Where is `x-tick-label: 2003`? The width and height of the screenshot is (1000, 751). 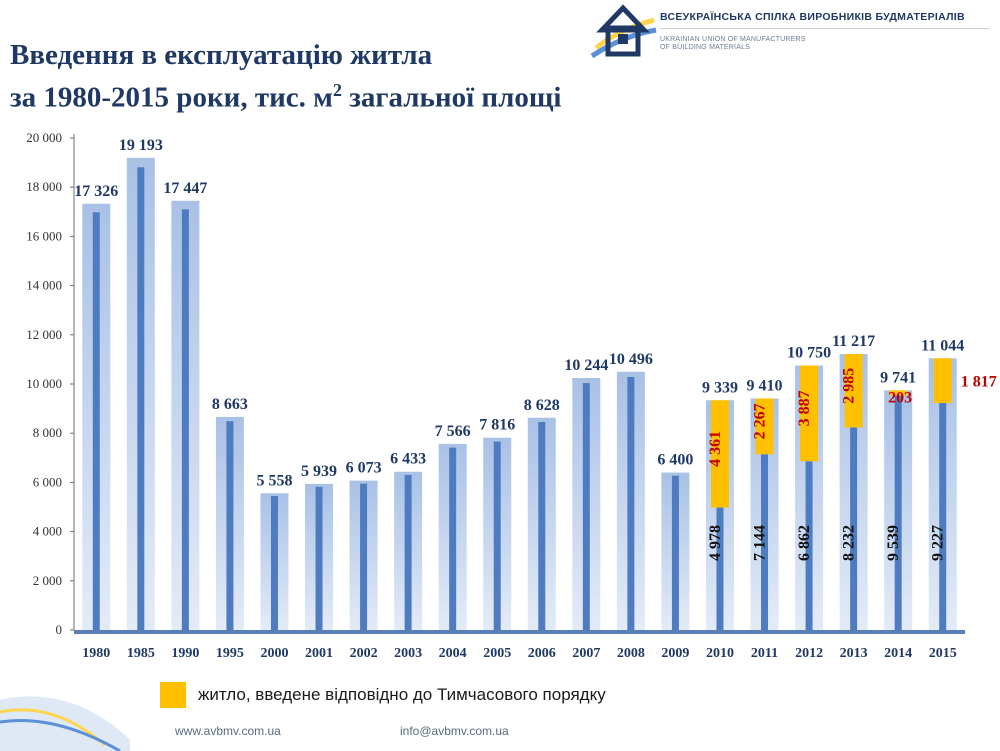
x-tick-label: 2003 is located at coordinates (408, 653).